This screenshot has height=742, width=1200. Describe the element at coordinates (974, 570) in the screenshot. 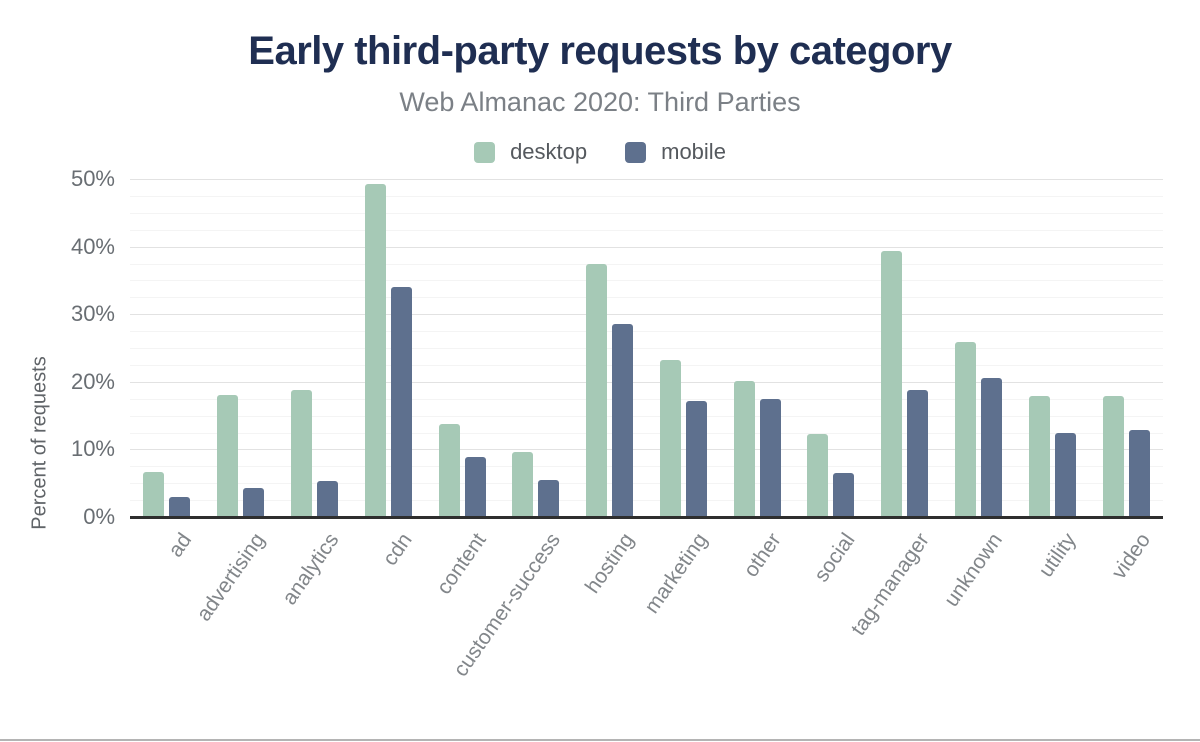

I see `x-category-label-unknown: unknown` at that location.